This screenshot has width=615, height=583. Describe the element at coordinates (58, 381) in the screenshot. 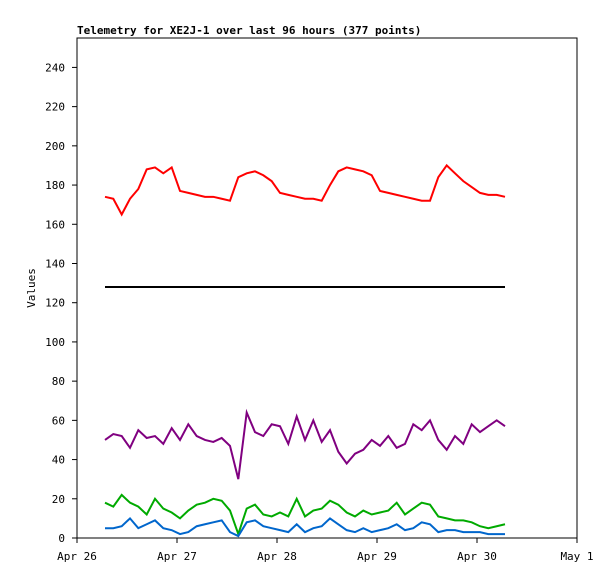

I see `y-tick-label: 80` at that location.